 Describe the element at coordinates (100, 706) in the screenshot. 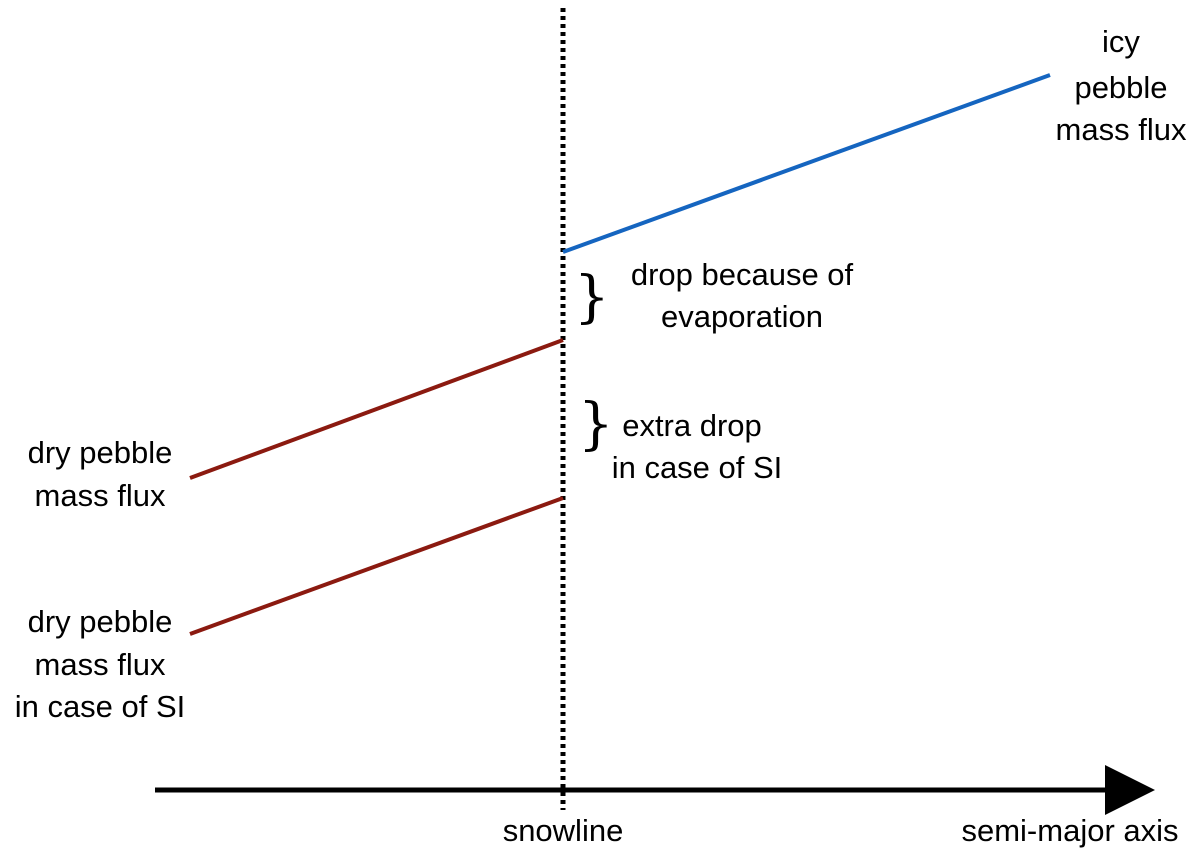

I see `dry-flux-si-label-line: in case of SI` at that location.